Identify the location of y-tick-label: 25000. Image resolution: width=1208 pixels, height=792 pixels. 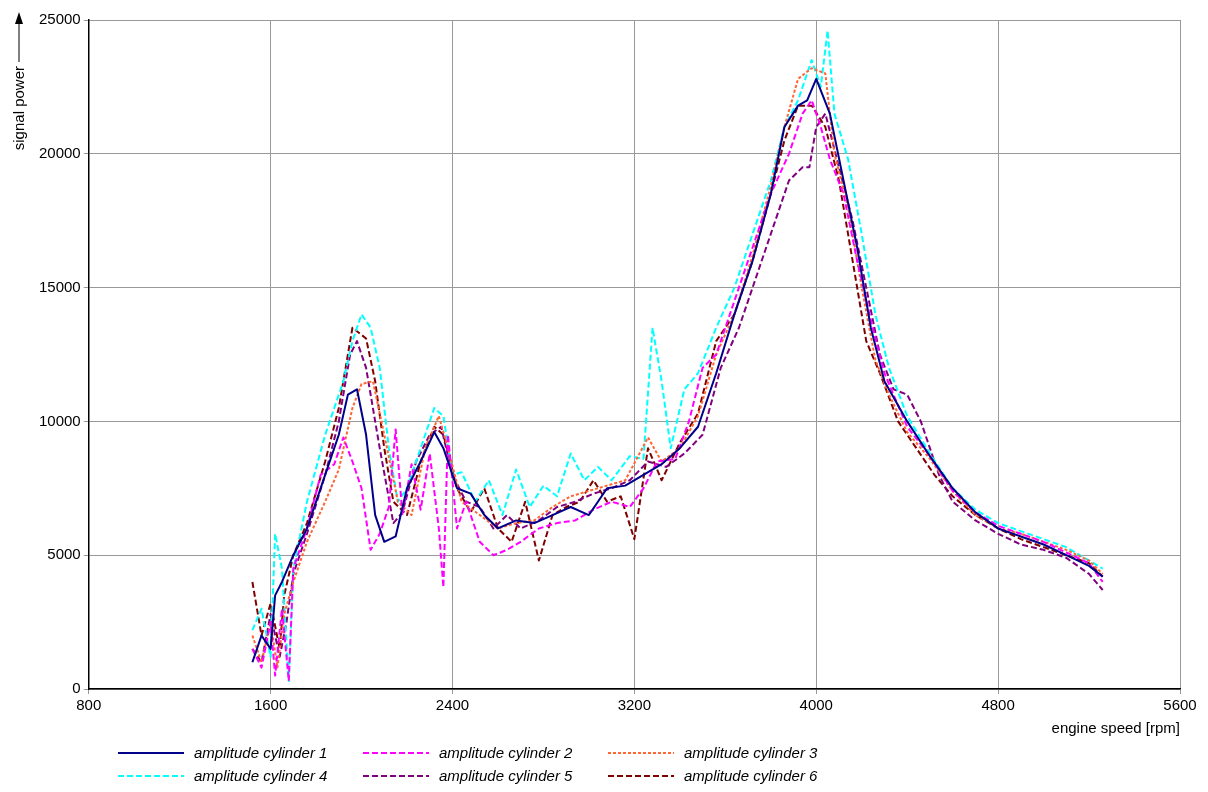
(59, 19).